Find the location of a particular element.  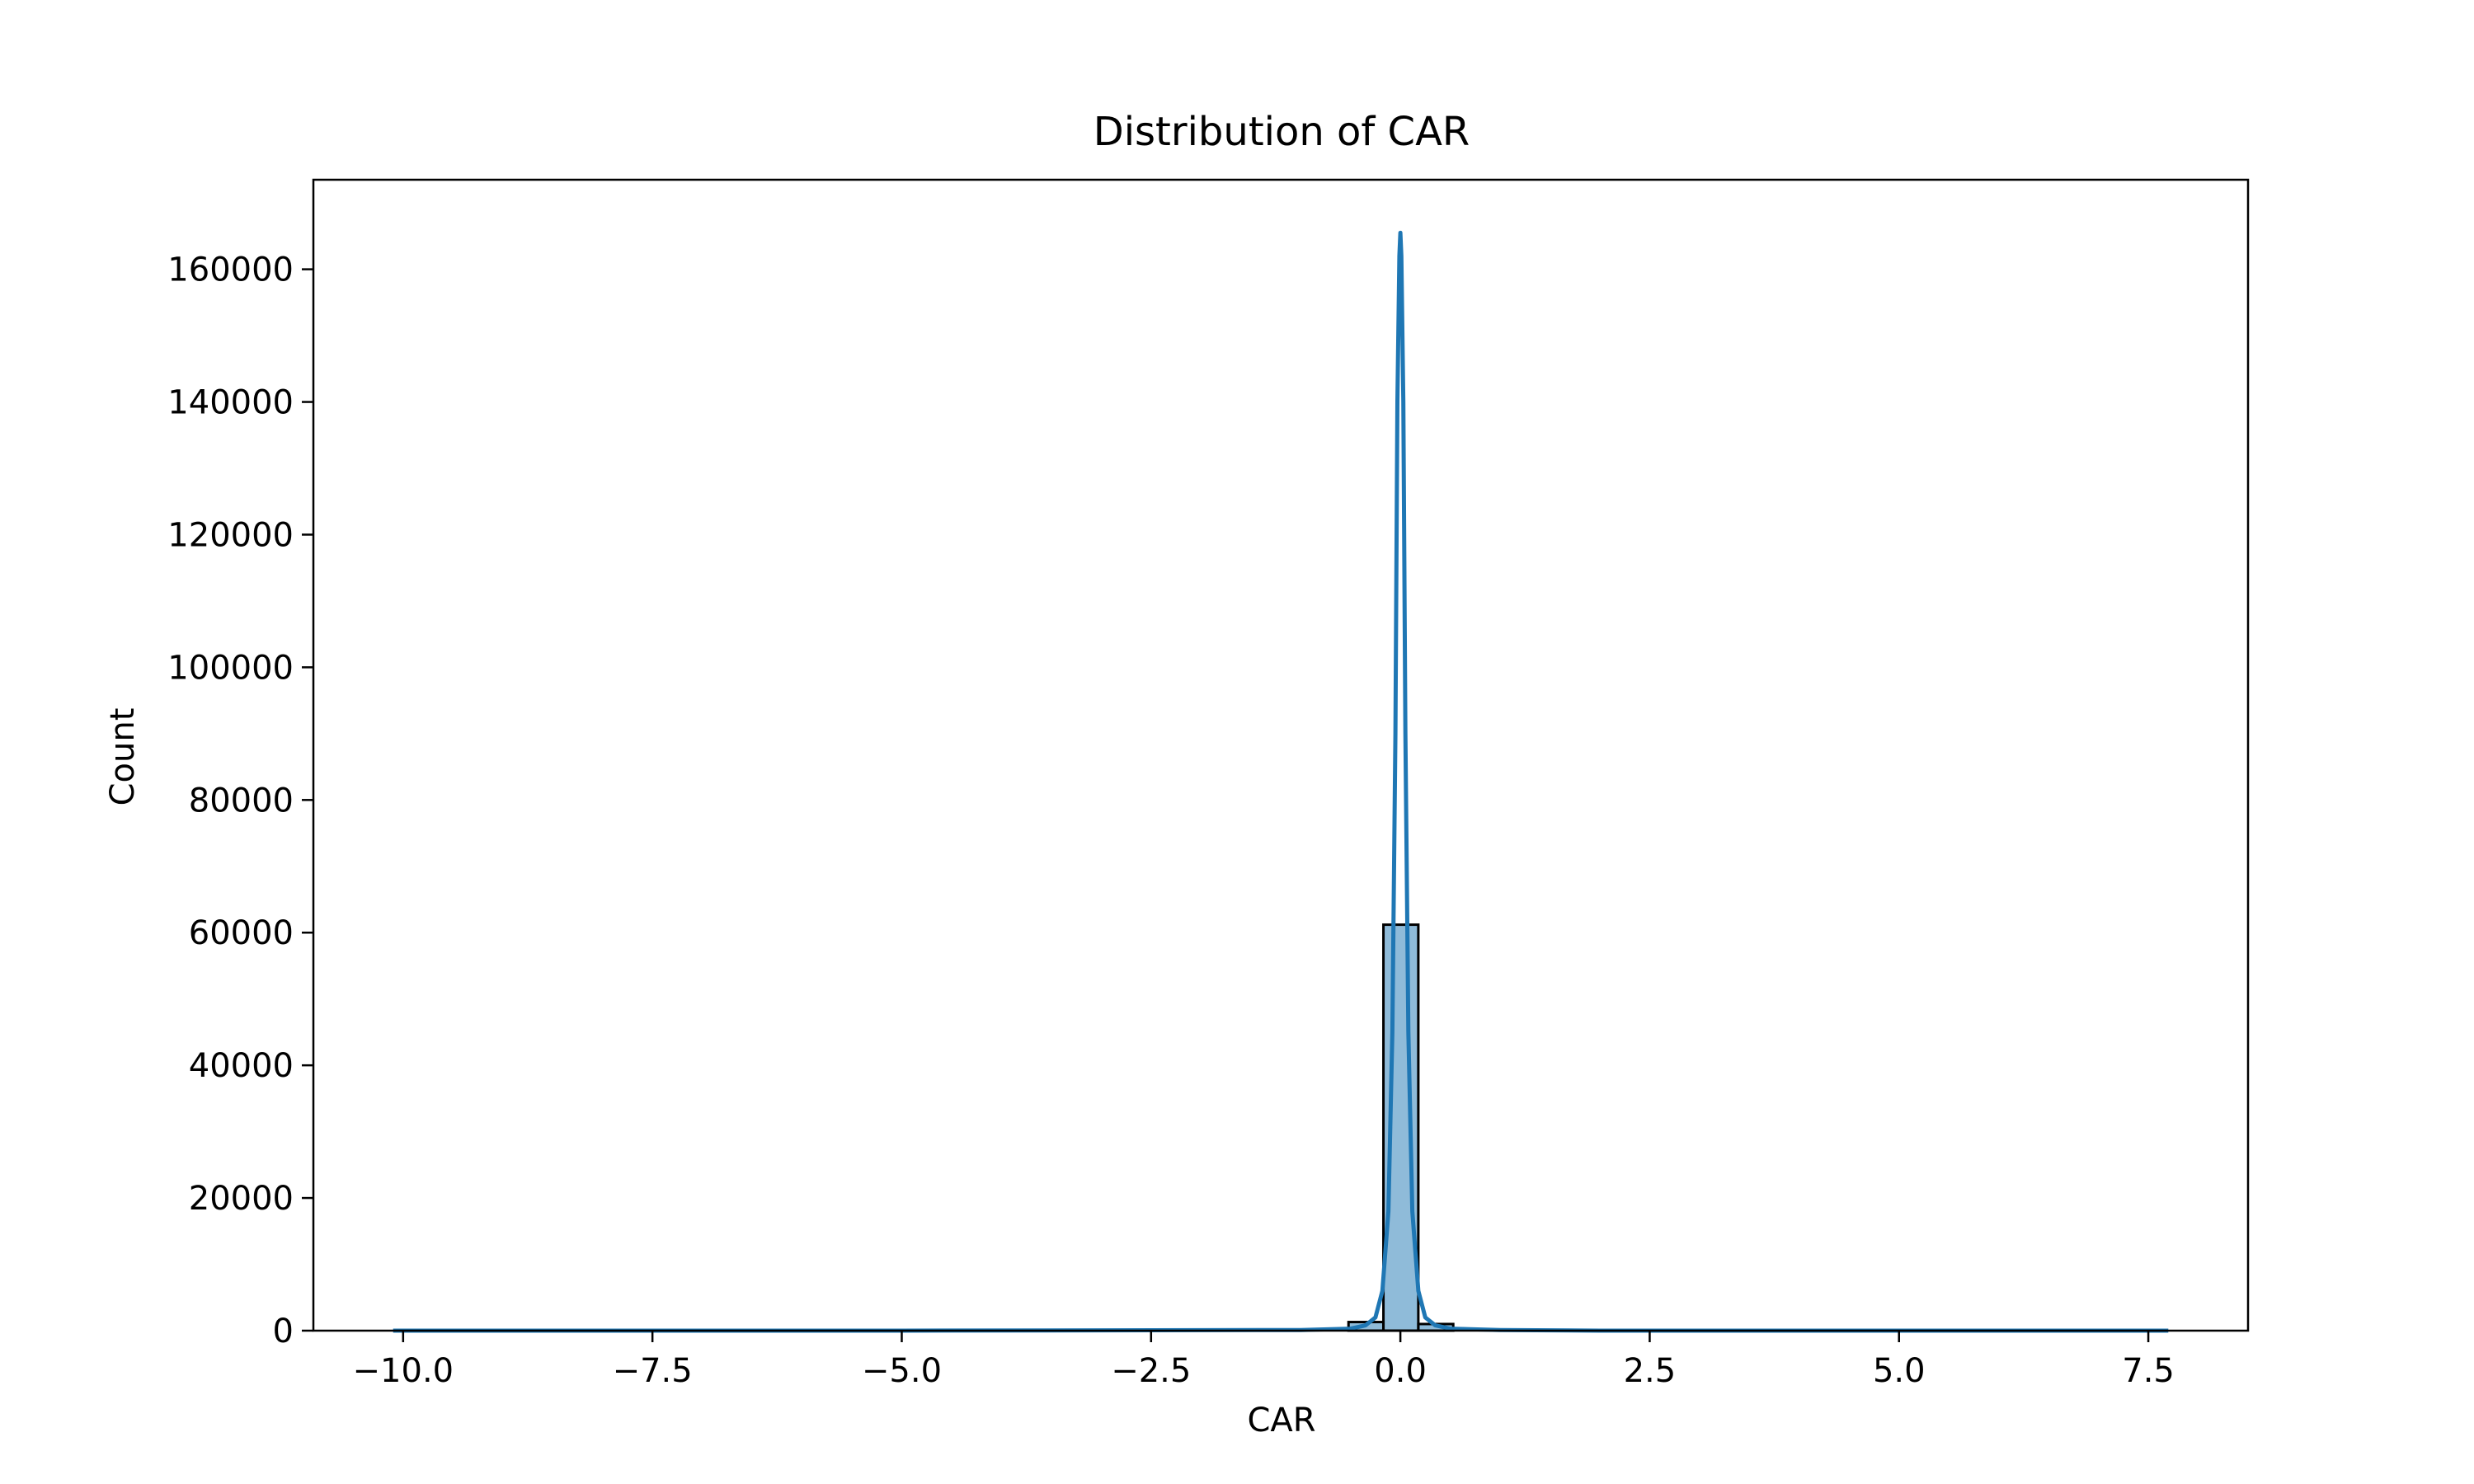

x-axis-title: CAR is located at coordinates (1281, 1420).